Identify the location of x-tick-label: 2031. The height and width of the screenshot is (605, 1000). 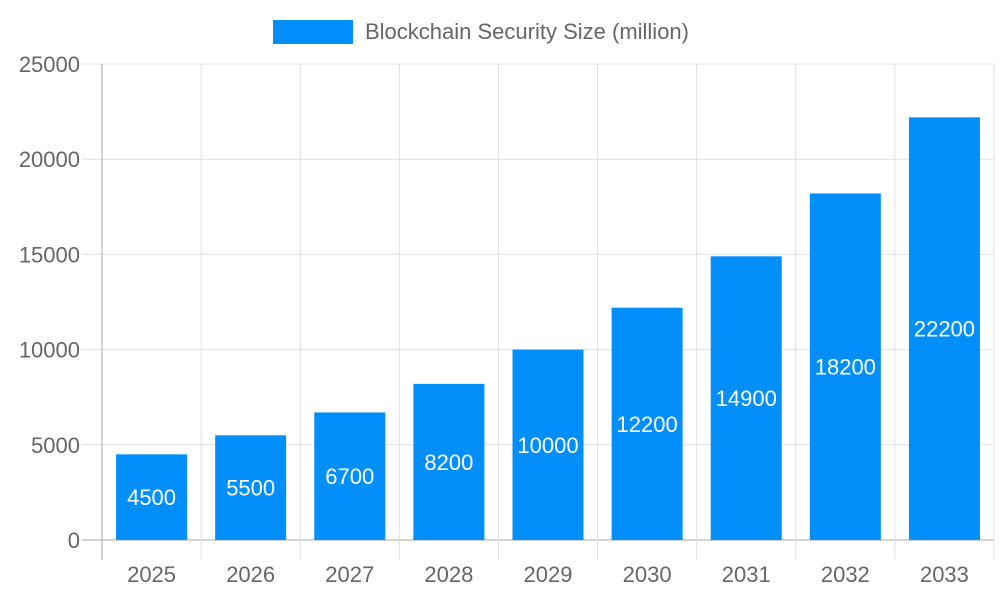
(746, 574).